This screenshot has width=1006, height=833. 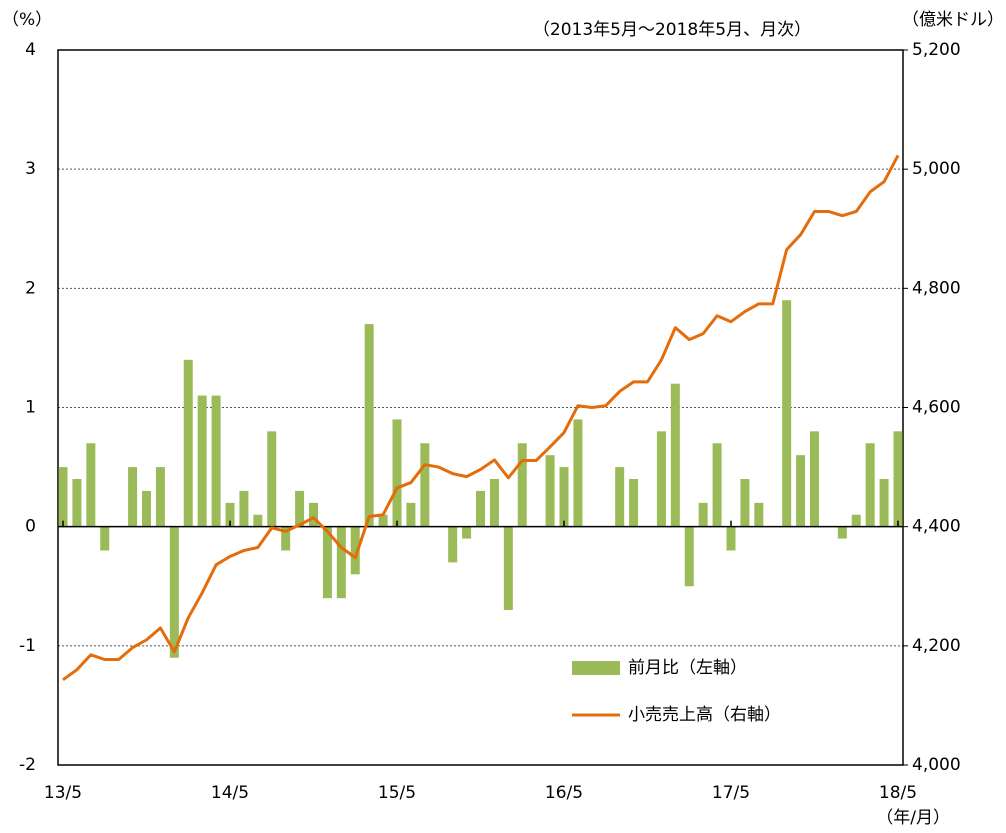 What do you see at coordinates (936, 169) in the screenshot?
I see `y2-tick-label: 5,000` at bounding box center [936, 169].